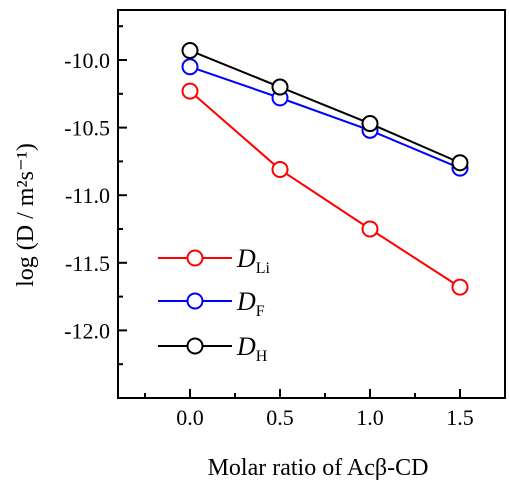  I want to click on y-tick-label: -11.0, so click(87, 195).